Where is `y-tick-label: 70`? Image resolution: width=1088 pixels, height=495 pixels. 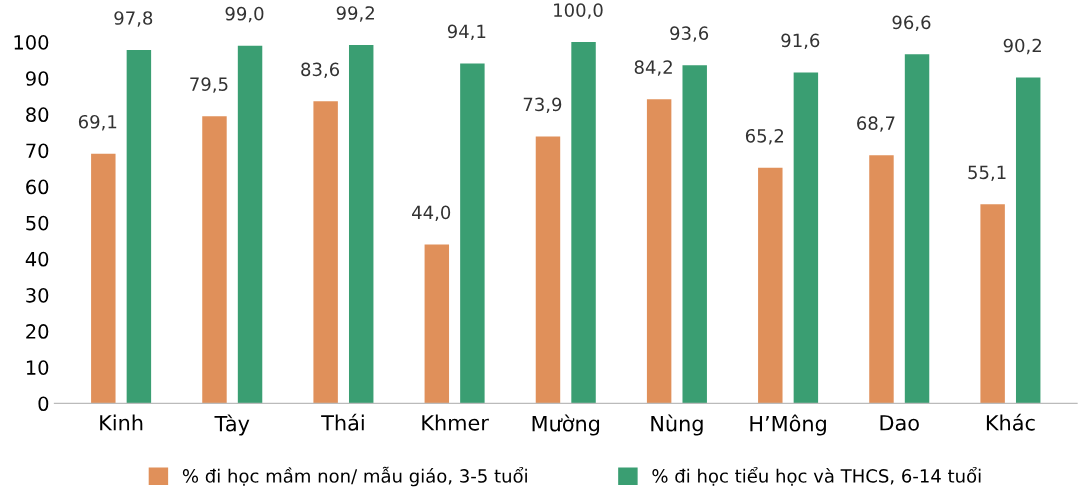
y-tick-label: 70 is located at coordinates (37, 151).